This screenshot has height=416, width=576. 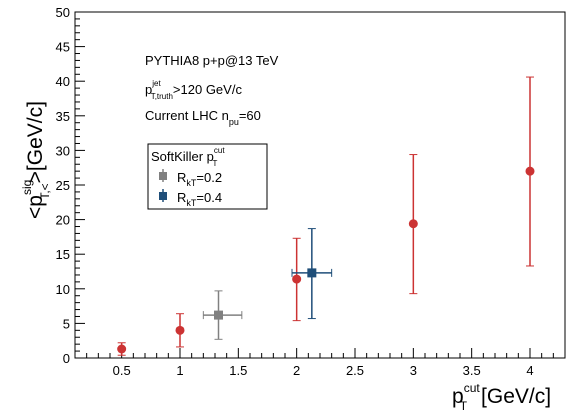 I want to click on annotation-jet-cut-rest: >120 GeV/c, so click(x=208, y=89).